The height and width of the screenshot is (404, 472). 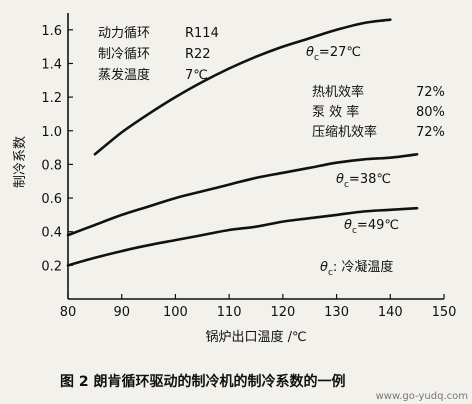 I want to click on efficiency-label-3: 压缩机效率, so click(x=344, y=132).